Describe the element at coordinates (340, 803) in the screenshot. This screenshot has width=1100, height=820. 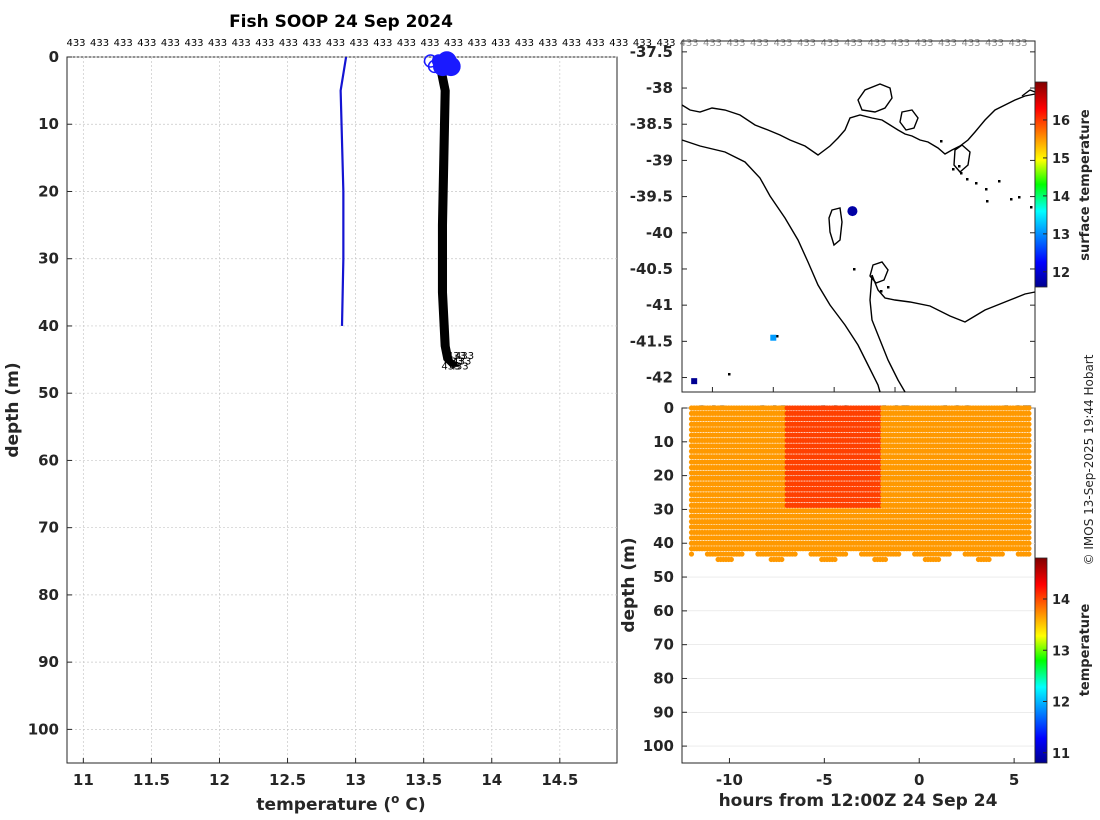
I see `profile-x-label: temperature (o C)` at that location.